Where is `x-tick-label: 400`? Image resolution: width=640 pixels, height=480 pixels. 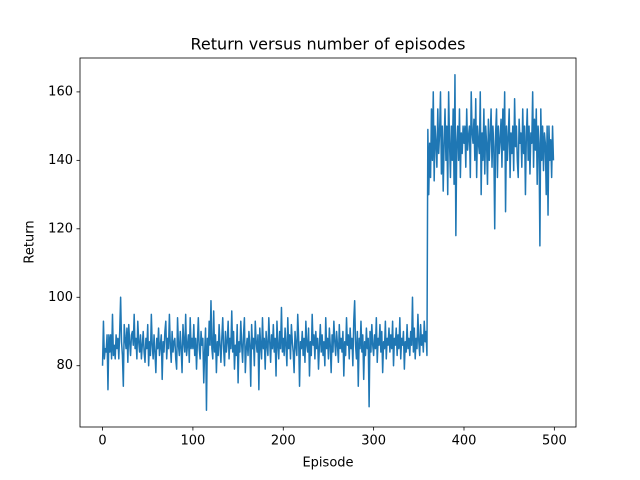 x-tick-label: 400 is located at coordinates (464, 441).